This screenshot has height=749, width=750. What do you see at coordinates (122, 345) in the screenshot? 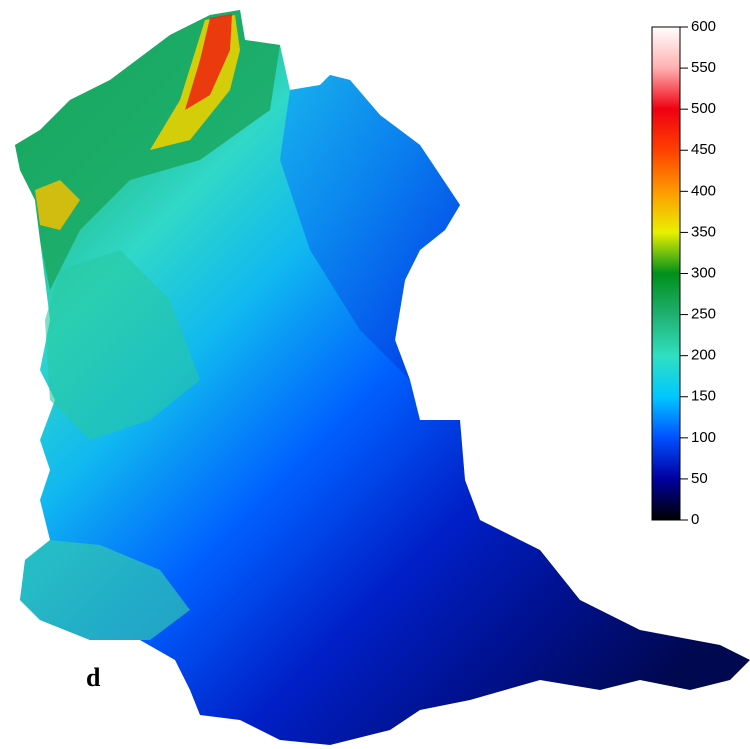
I see `mid-plateau` at bounding box center [122, 345].